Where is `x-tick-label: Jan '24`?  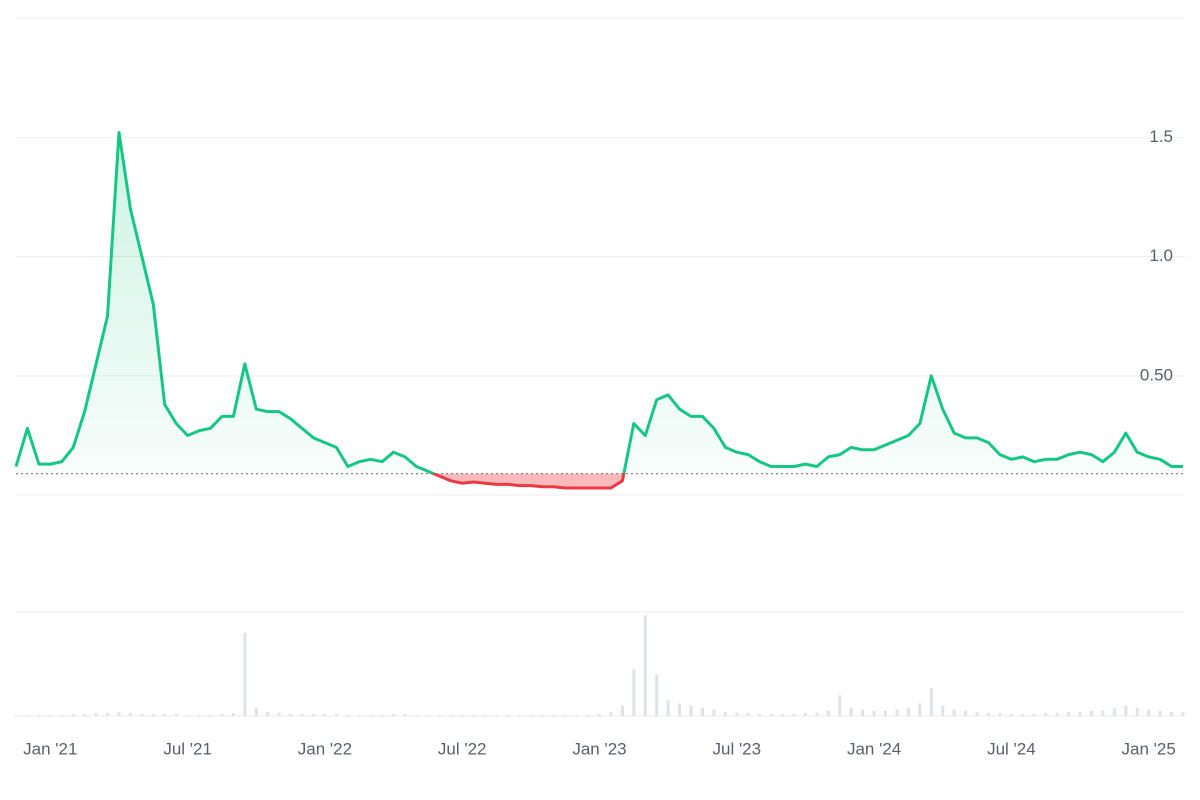
x-tick-label: Jan '24 is located at coordinates (874, 748).